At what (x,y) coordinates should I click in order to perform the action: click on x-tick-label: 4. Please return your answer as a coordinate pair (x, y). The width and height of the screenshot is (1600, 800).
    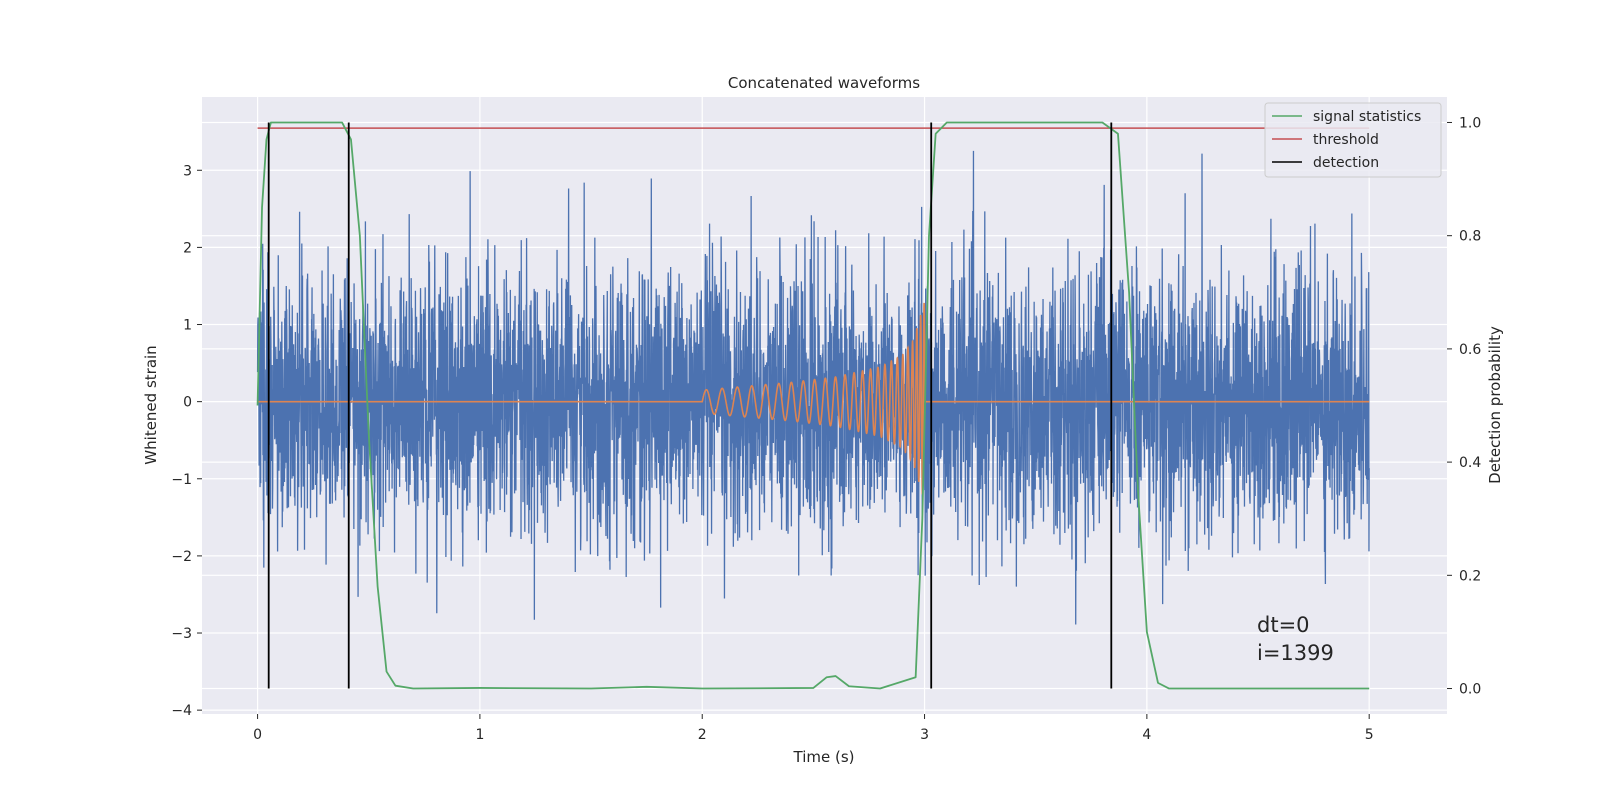
    Looking at the image, I should click on (1146, 735).